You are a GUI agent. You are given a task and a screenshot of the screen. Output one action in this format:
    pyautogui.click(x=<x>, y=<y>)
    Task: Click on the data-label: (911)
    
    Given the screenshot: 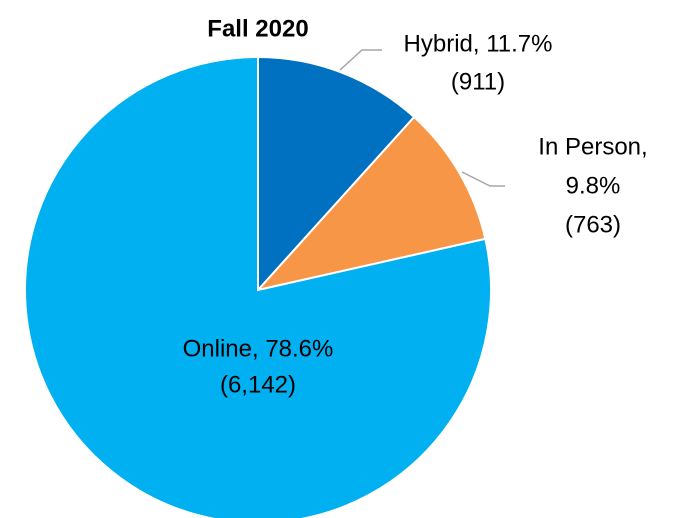 What is the action you would take?
    pyautogui.click(x=478, y=81)
    